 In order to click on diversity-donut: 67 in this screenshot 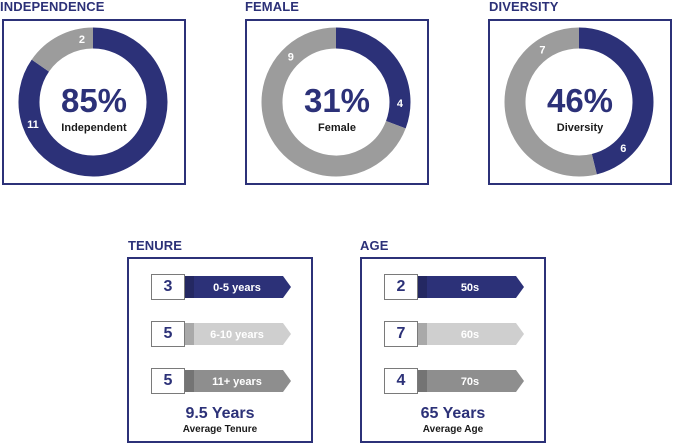, I will do `click(579, 102)`.